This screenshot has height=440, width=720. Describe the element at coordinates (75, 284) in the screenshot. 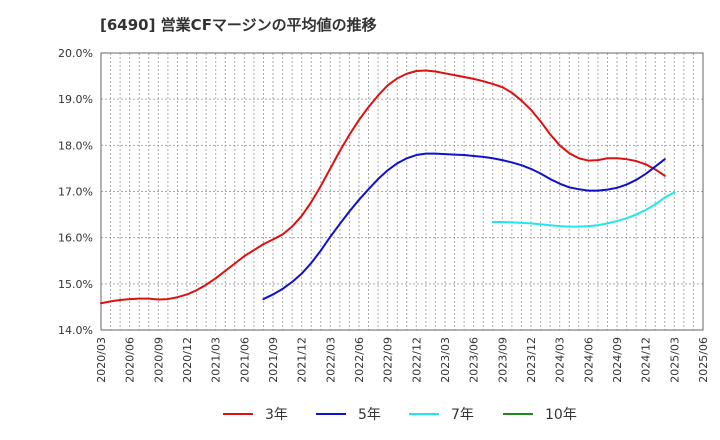

I see `y-tick-label: 15.0%` at that location.